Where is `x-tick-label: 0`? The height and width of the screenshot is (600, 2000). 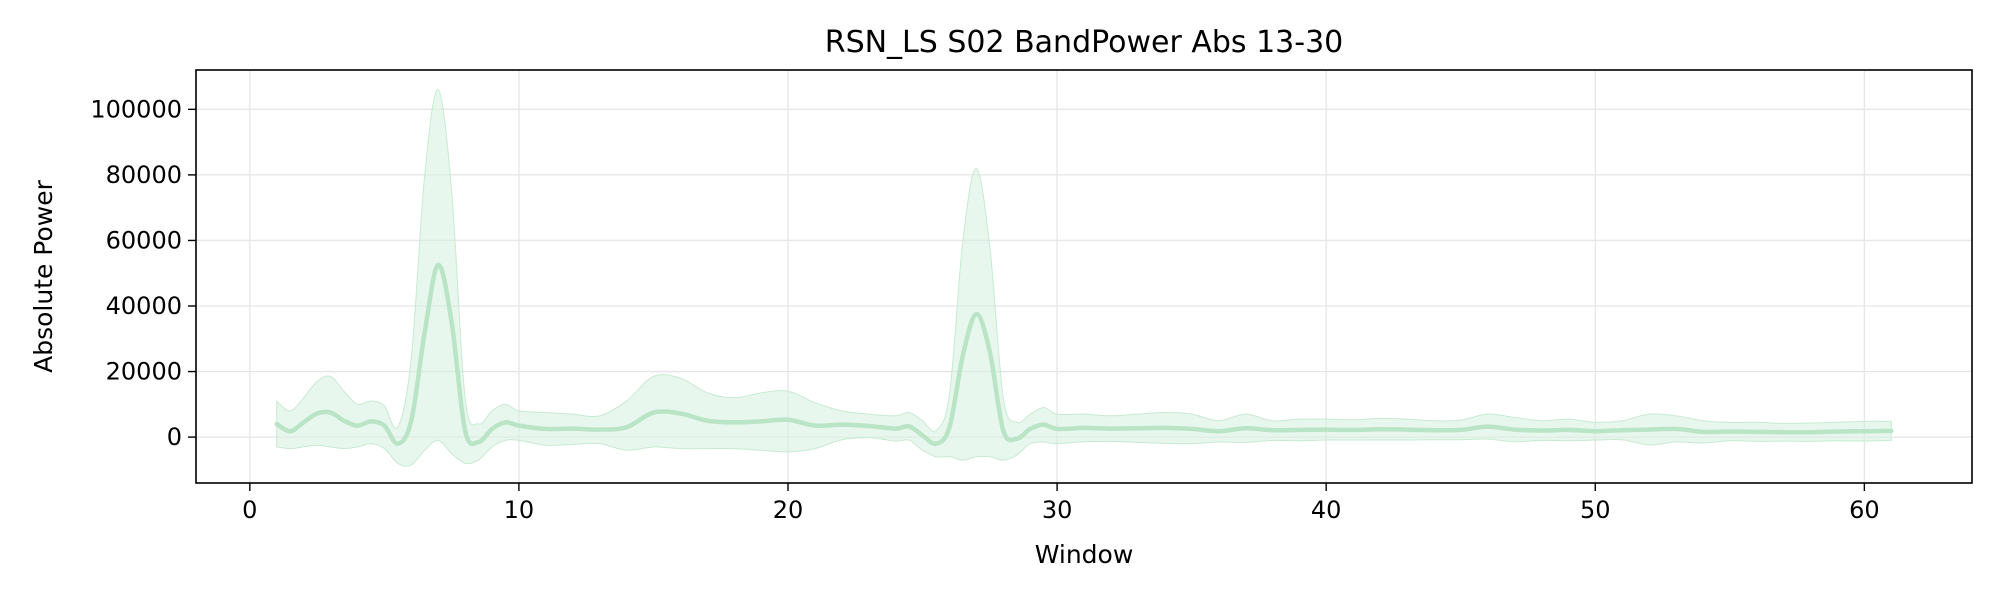
x-tick-label: 0 is located at coordinates (249, 510).